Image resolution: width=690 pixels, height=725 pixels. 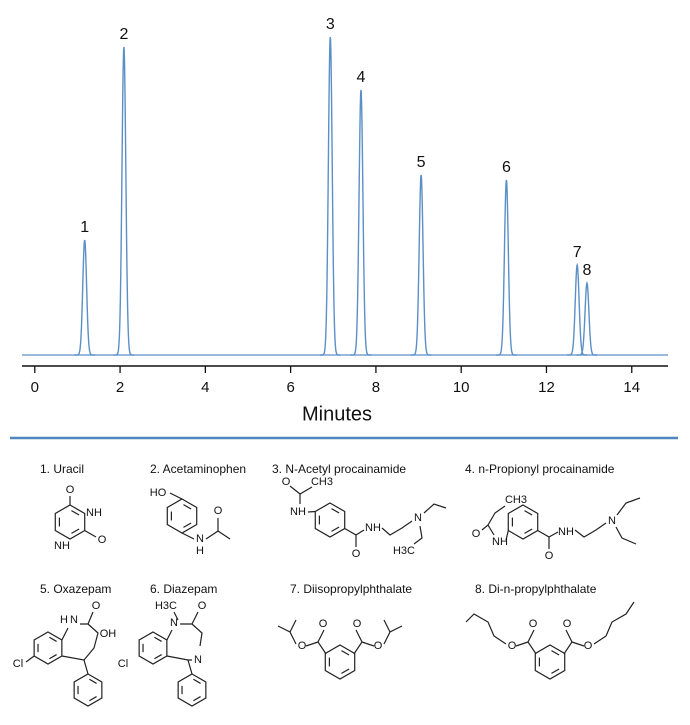 I want to click on peak-label: 8, so click(x=587, y=270).